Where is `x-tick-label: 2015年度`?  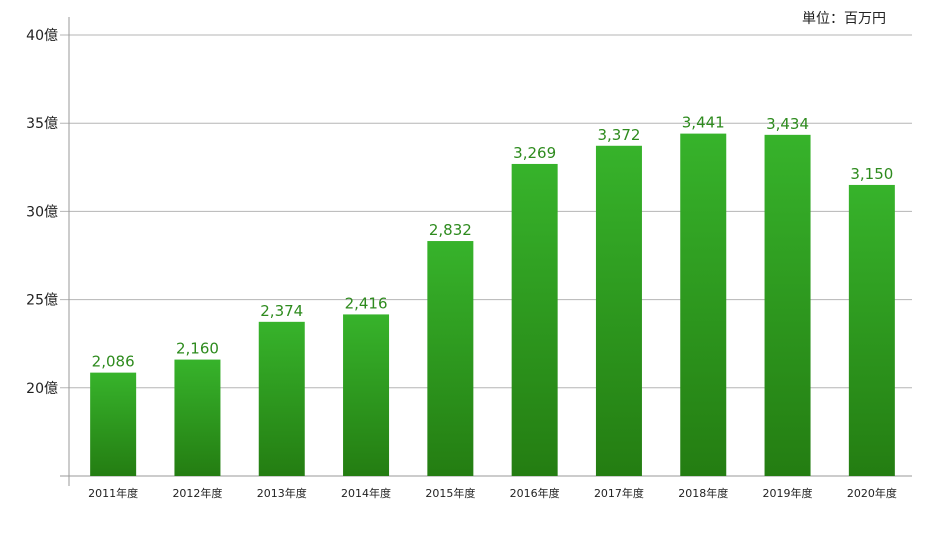 x-tick-label: 2015年度 is located at coordinates (450, 493).